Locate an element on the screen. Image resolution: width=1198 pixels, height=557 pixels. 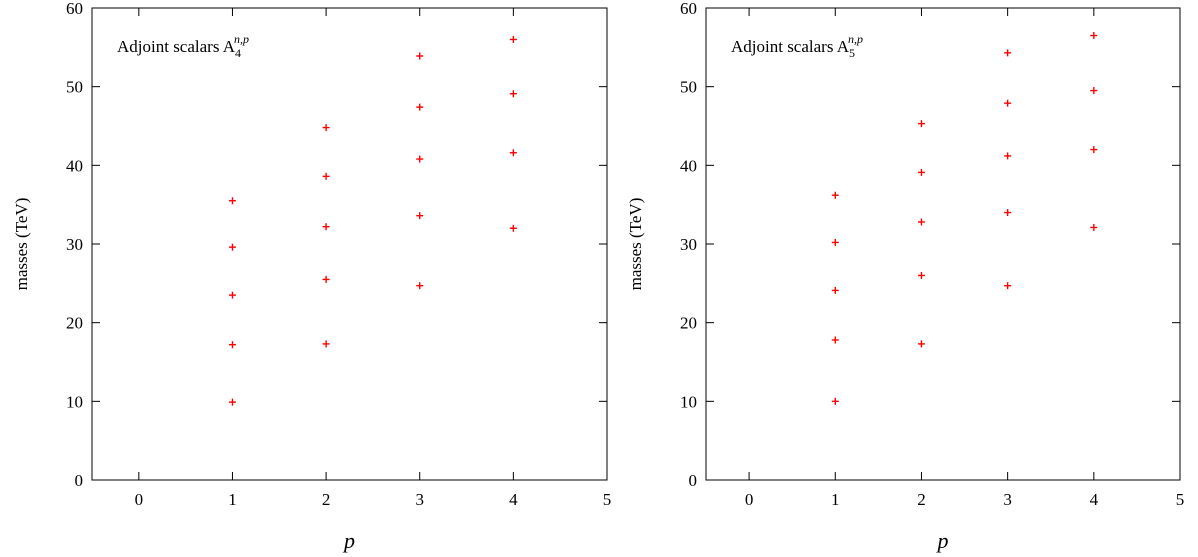
panel-annotation: Adjoint scalars A5n,p is located at coordinates (797, 46).